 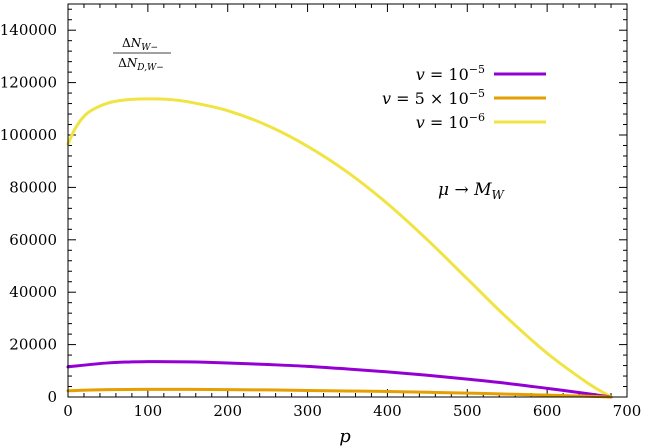 What do you see at coordinates (387, 411) in the screenshot?
I see `x-tick-label: 400` at bounding box center [387, 411].